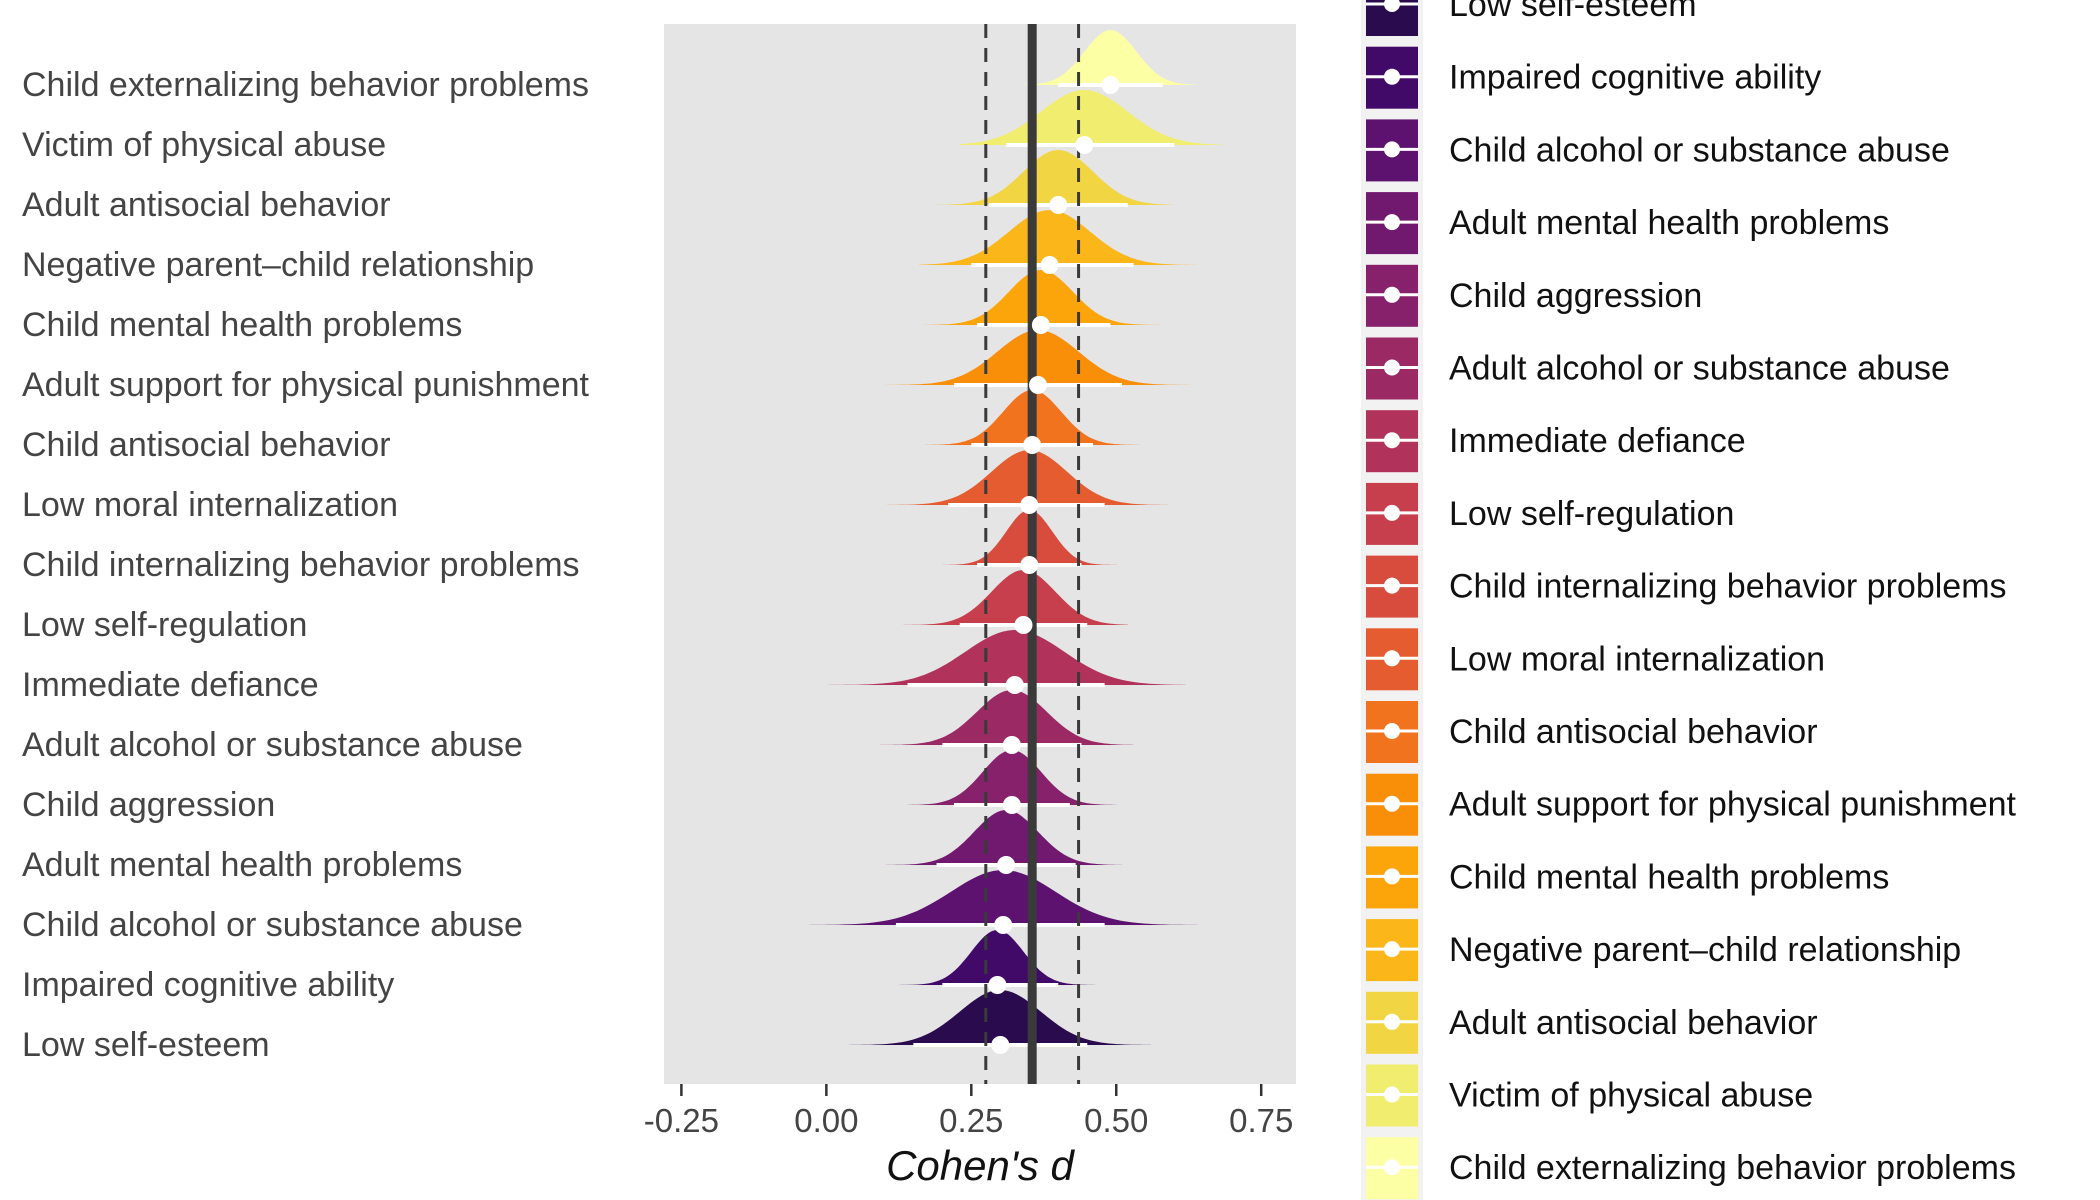 The image size is (2100, 1200). Describe the element at coordinates (1733, 805) in the screenshot. I see `legend-label: Adult support for physical punishment` at that location.